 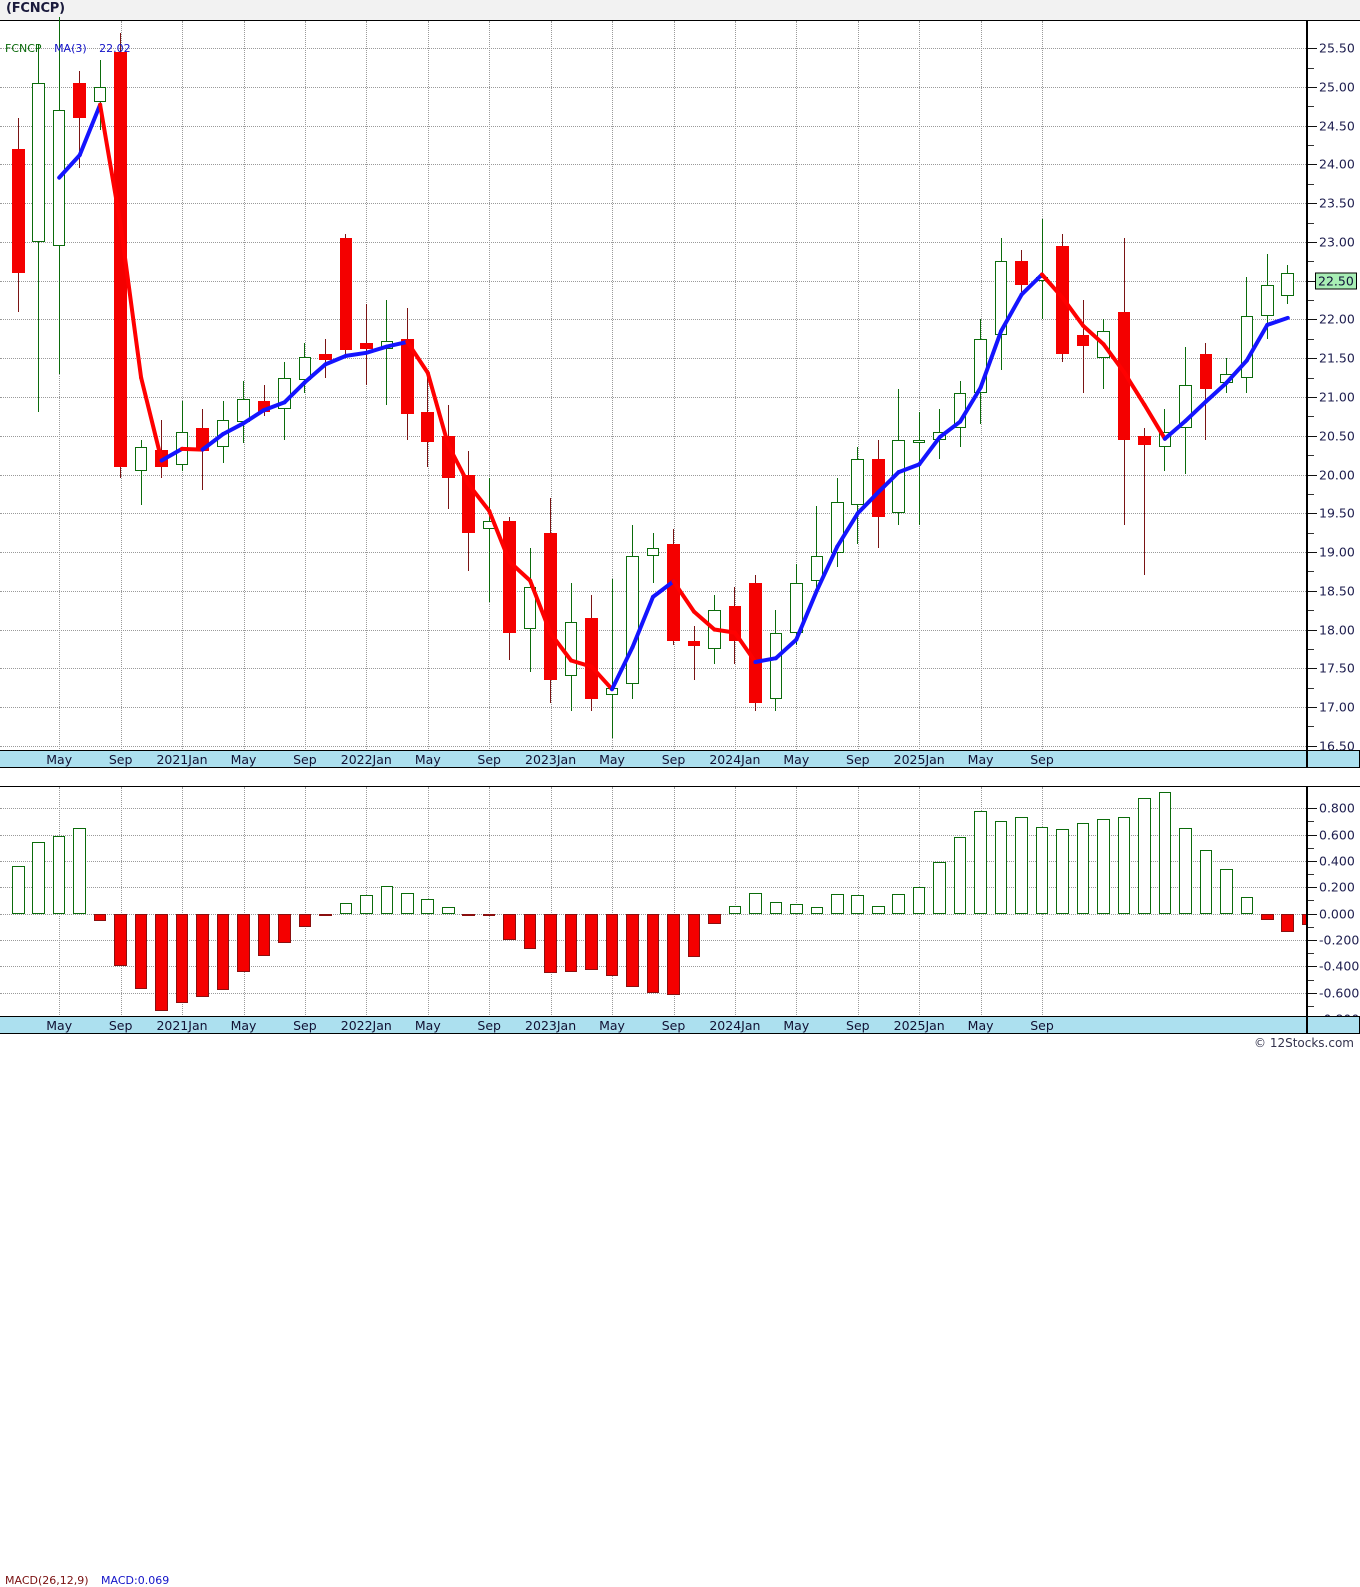 What do you see at coordinates (1333, 1025) in the screenshot?
I see `macd-x-axis-corner` at bounding box center [1333, 1025].